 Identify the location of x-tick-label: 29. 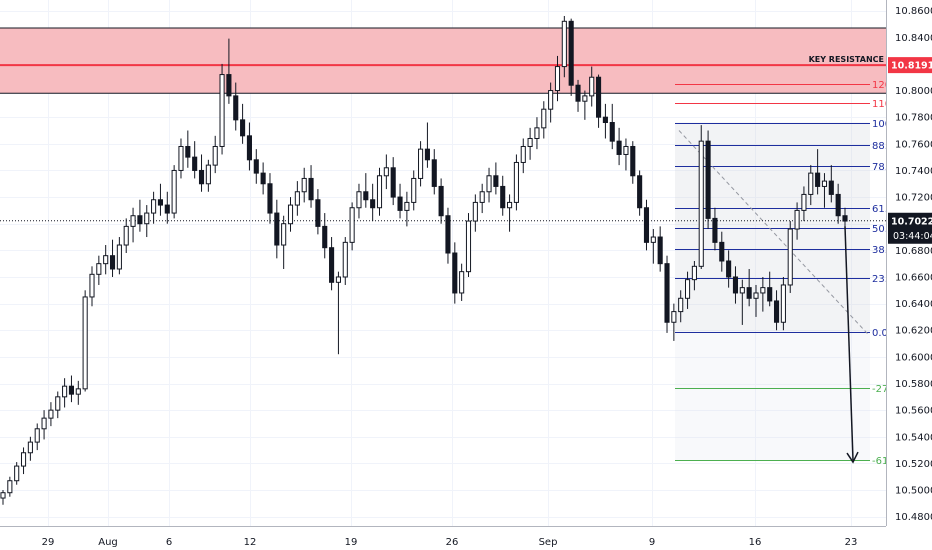
(48, 542).